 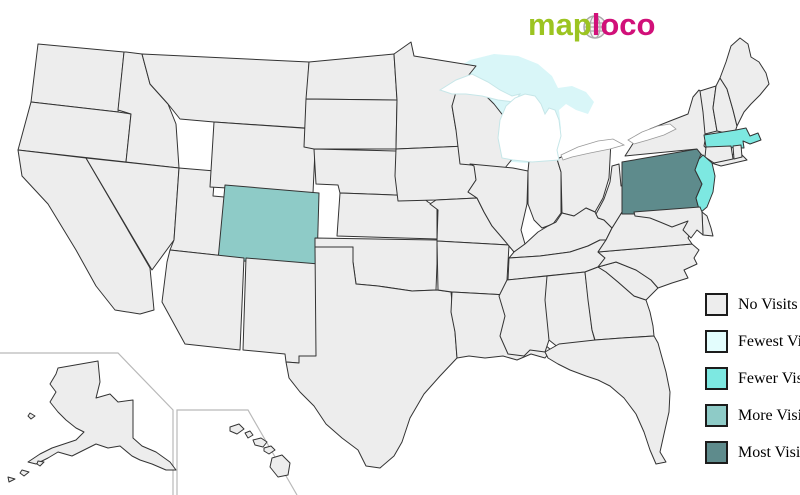 What do you see at coordinates (648, 266) in the screenshot?
I see `state-NC` at bounding box center [648, 266].